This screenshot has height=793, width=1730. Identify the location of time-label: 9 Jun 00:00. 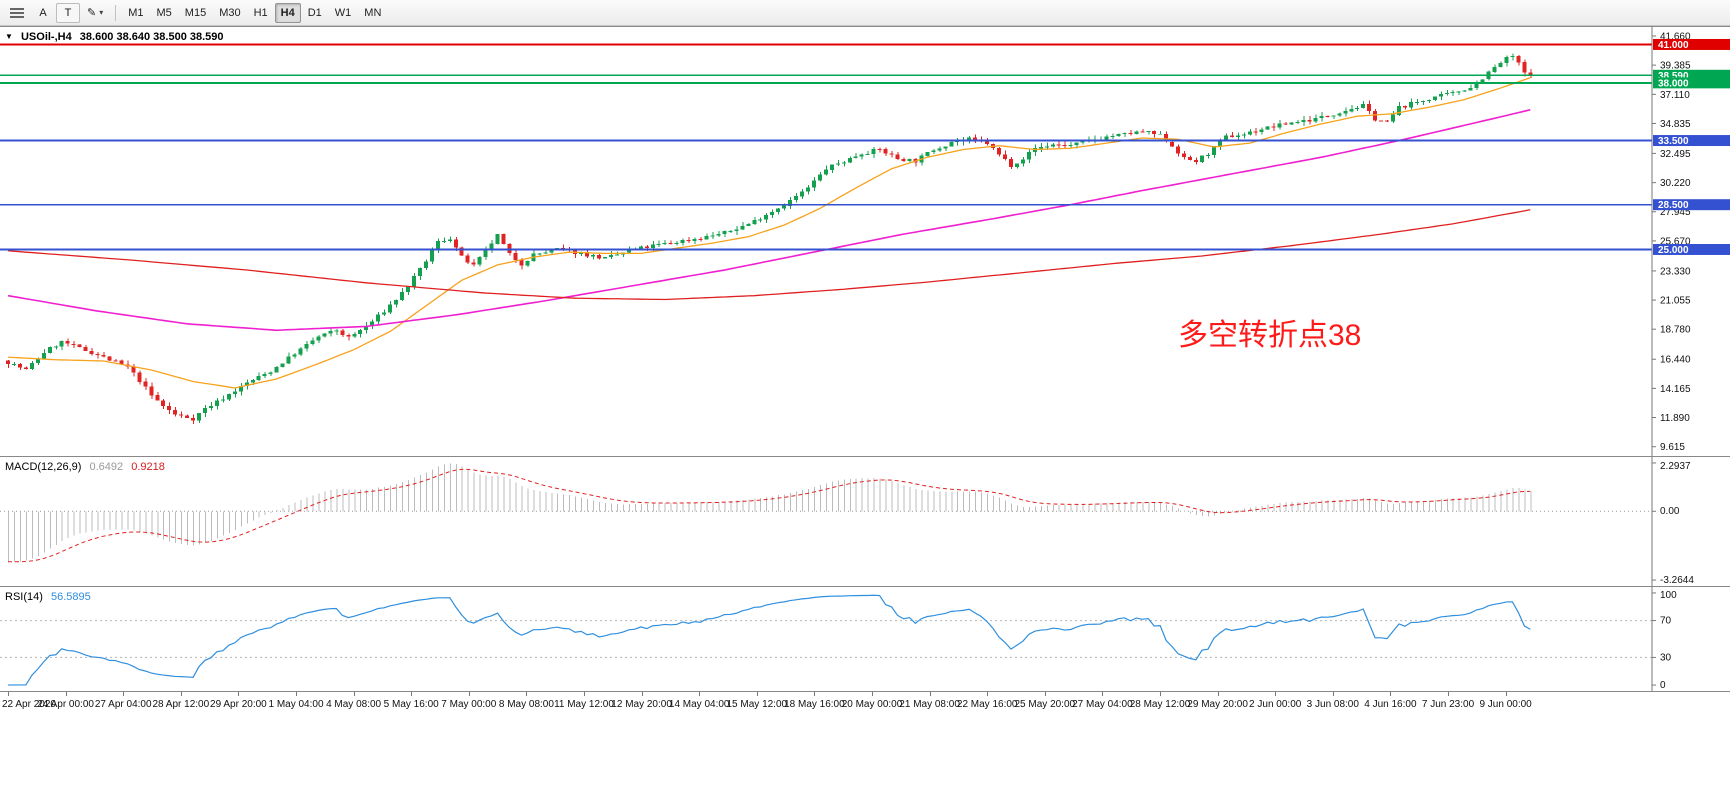
(1505, 704).